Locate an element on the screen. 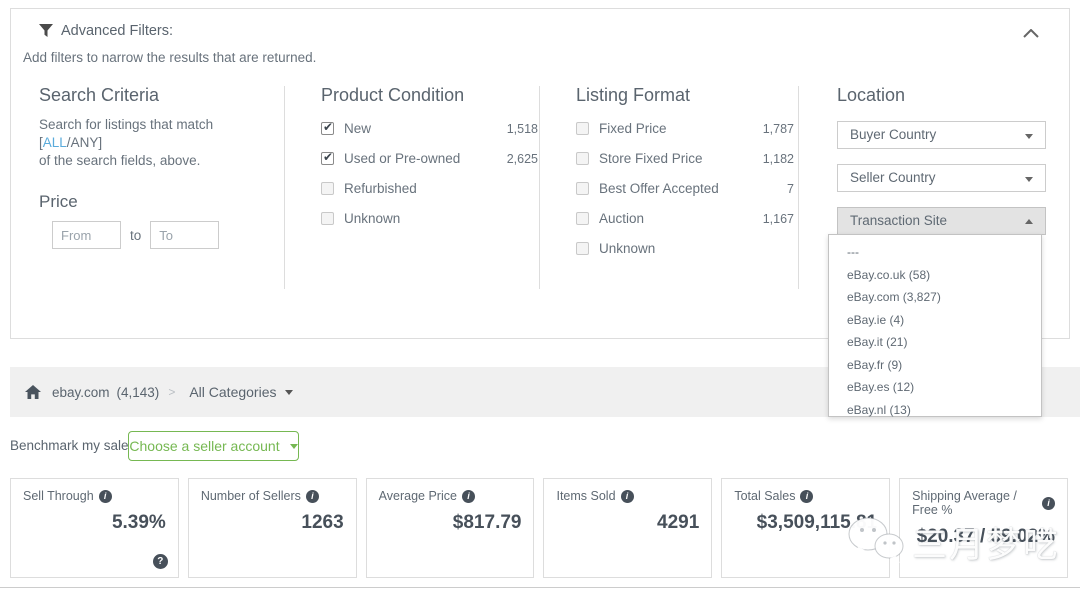  match-slash: / is located at coordinates (68, 142).